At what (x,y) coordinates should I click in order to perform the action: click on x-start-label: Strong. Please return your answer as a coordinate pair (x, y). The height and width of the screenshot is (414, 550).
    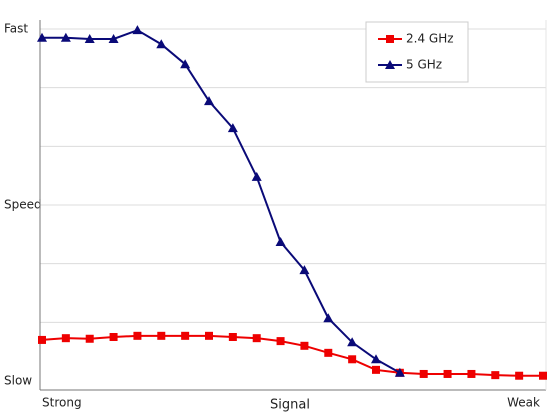
    Looking at the image, I should click on (62, 403).